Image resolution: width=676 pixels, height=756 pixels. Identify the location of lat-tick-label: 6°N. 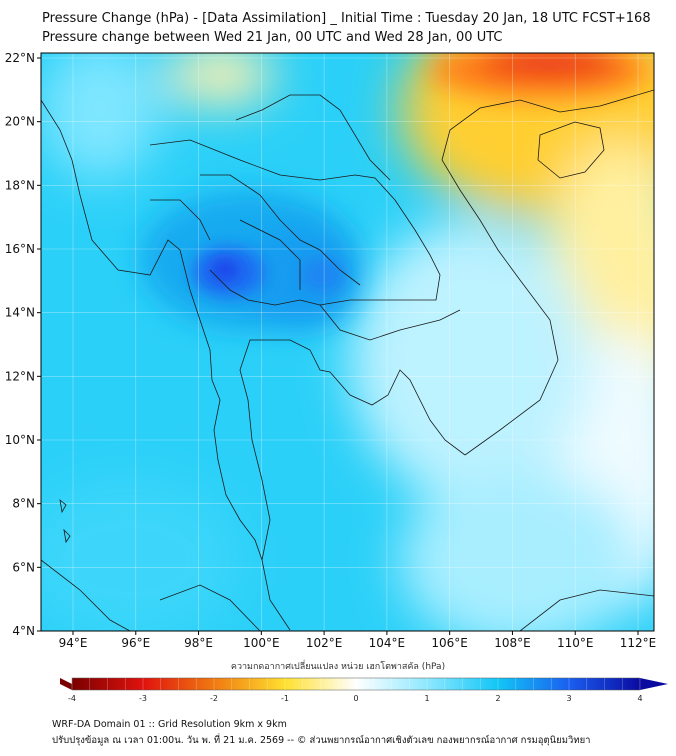
(23, 567).